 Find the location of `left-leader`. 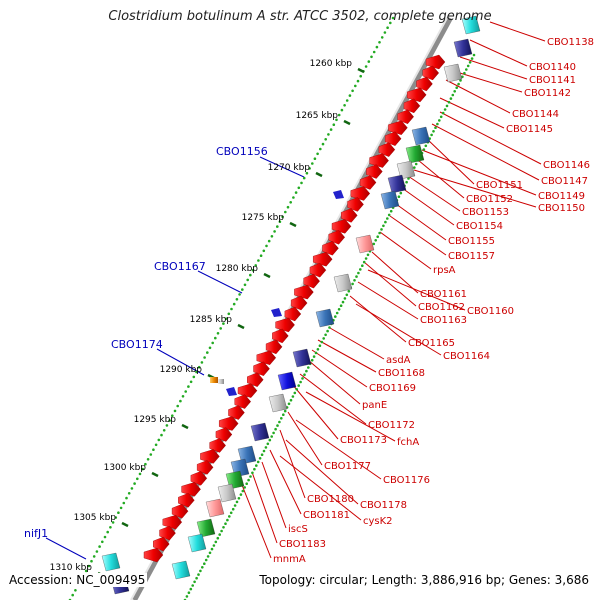

left-leader is located at coordinates (220, 282).